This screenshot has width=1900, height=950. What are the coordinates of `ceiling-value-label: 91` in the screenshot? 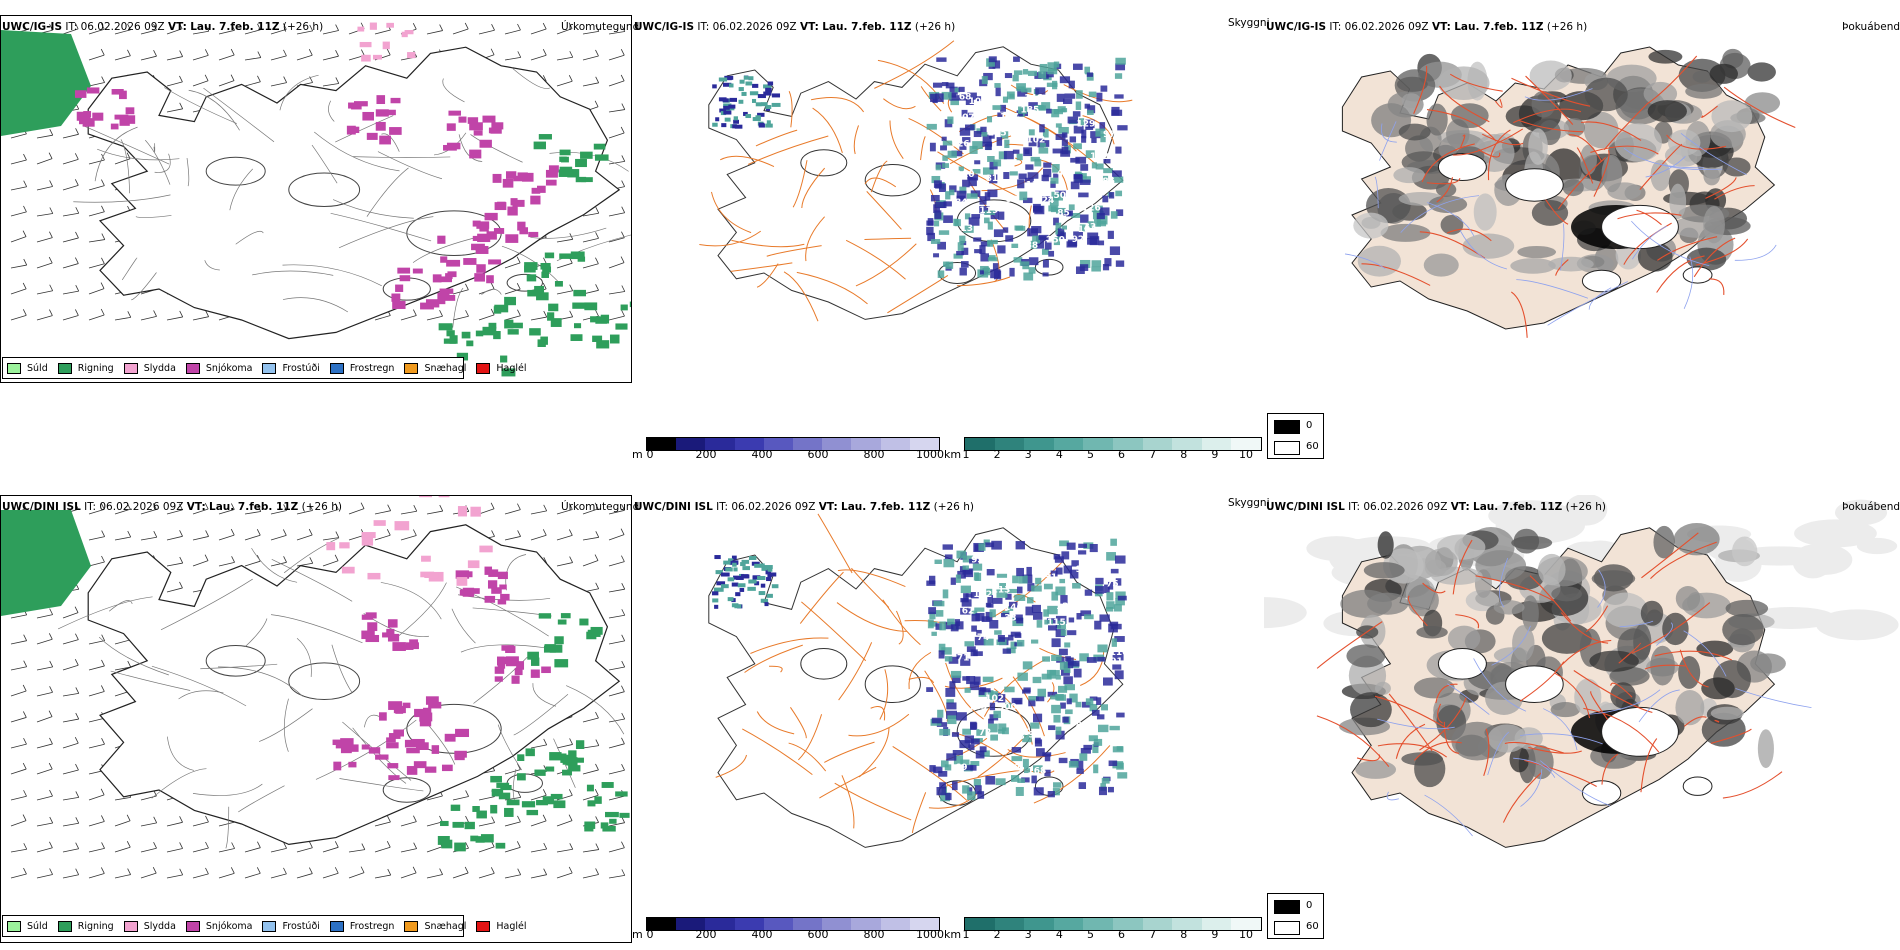 It's located at (1116, 662).